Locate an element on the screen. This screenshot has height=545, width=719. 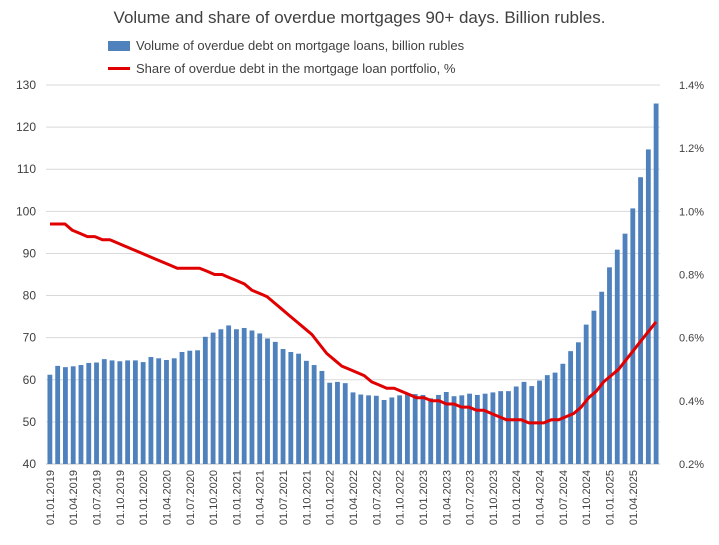
x-tick-label: 01.07.2023 is located at coordinates (471, 497).